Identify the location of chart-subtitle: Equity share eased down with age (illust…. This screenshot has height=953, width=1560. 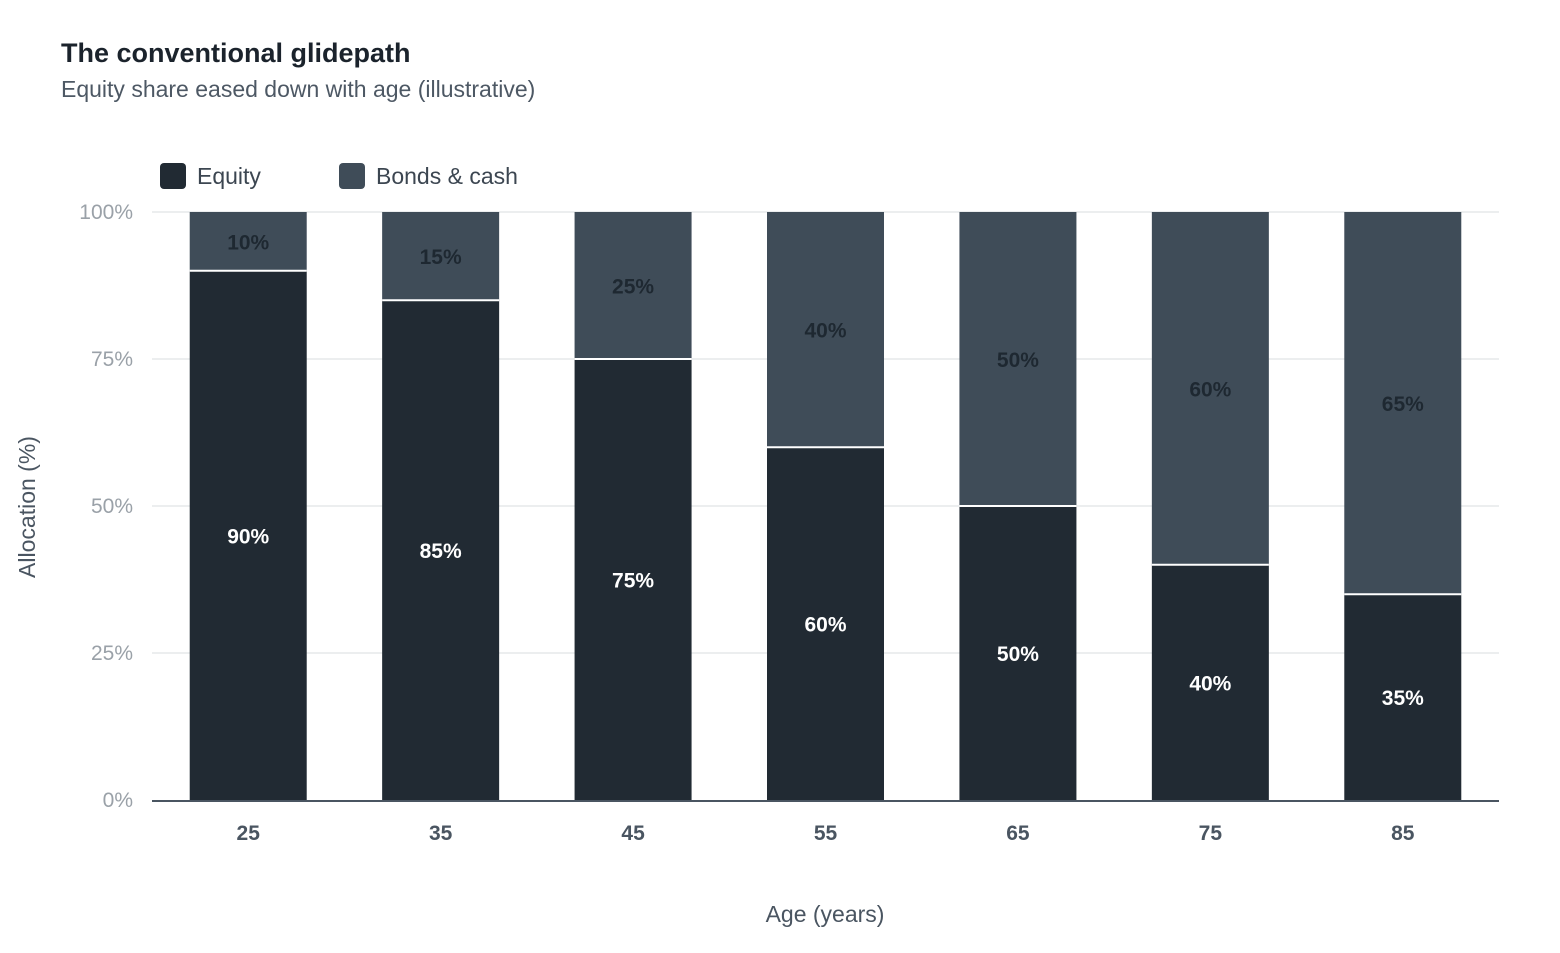
(298, 89).